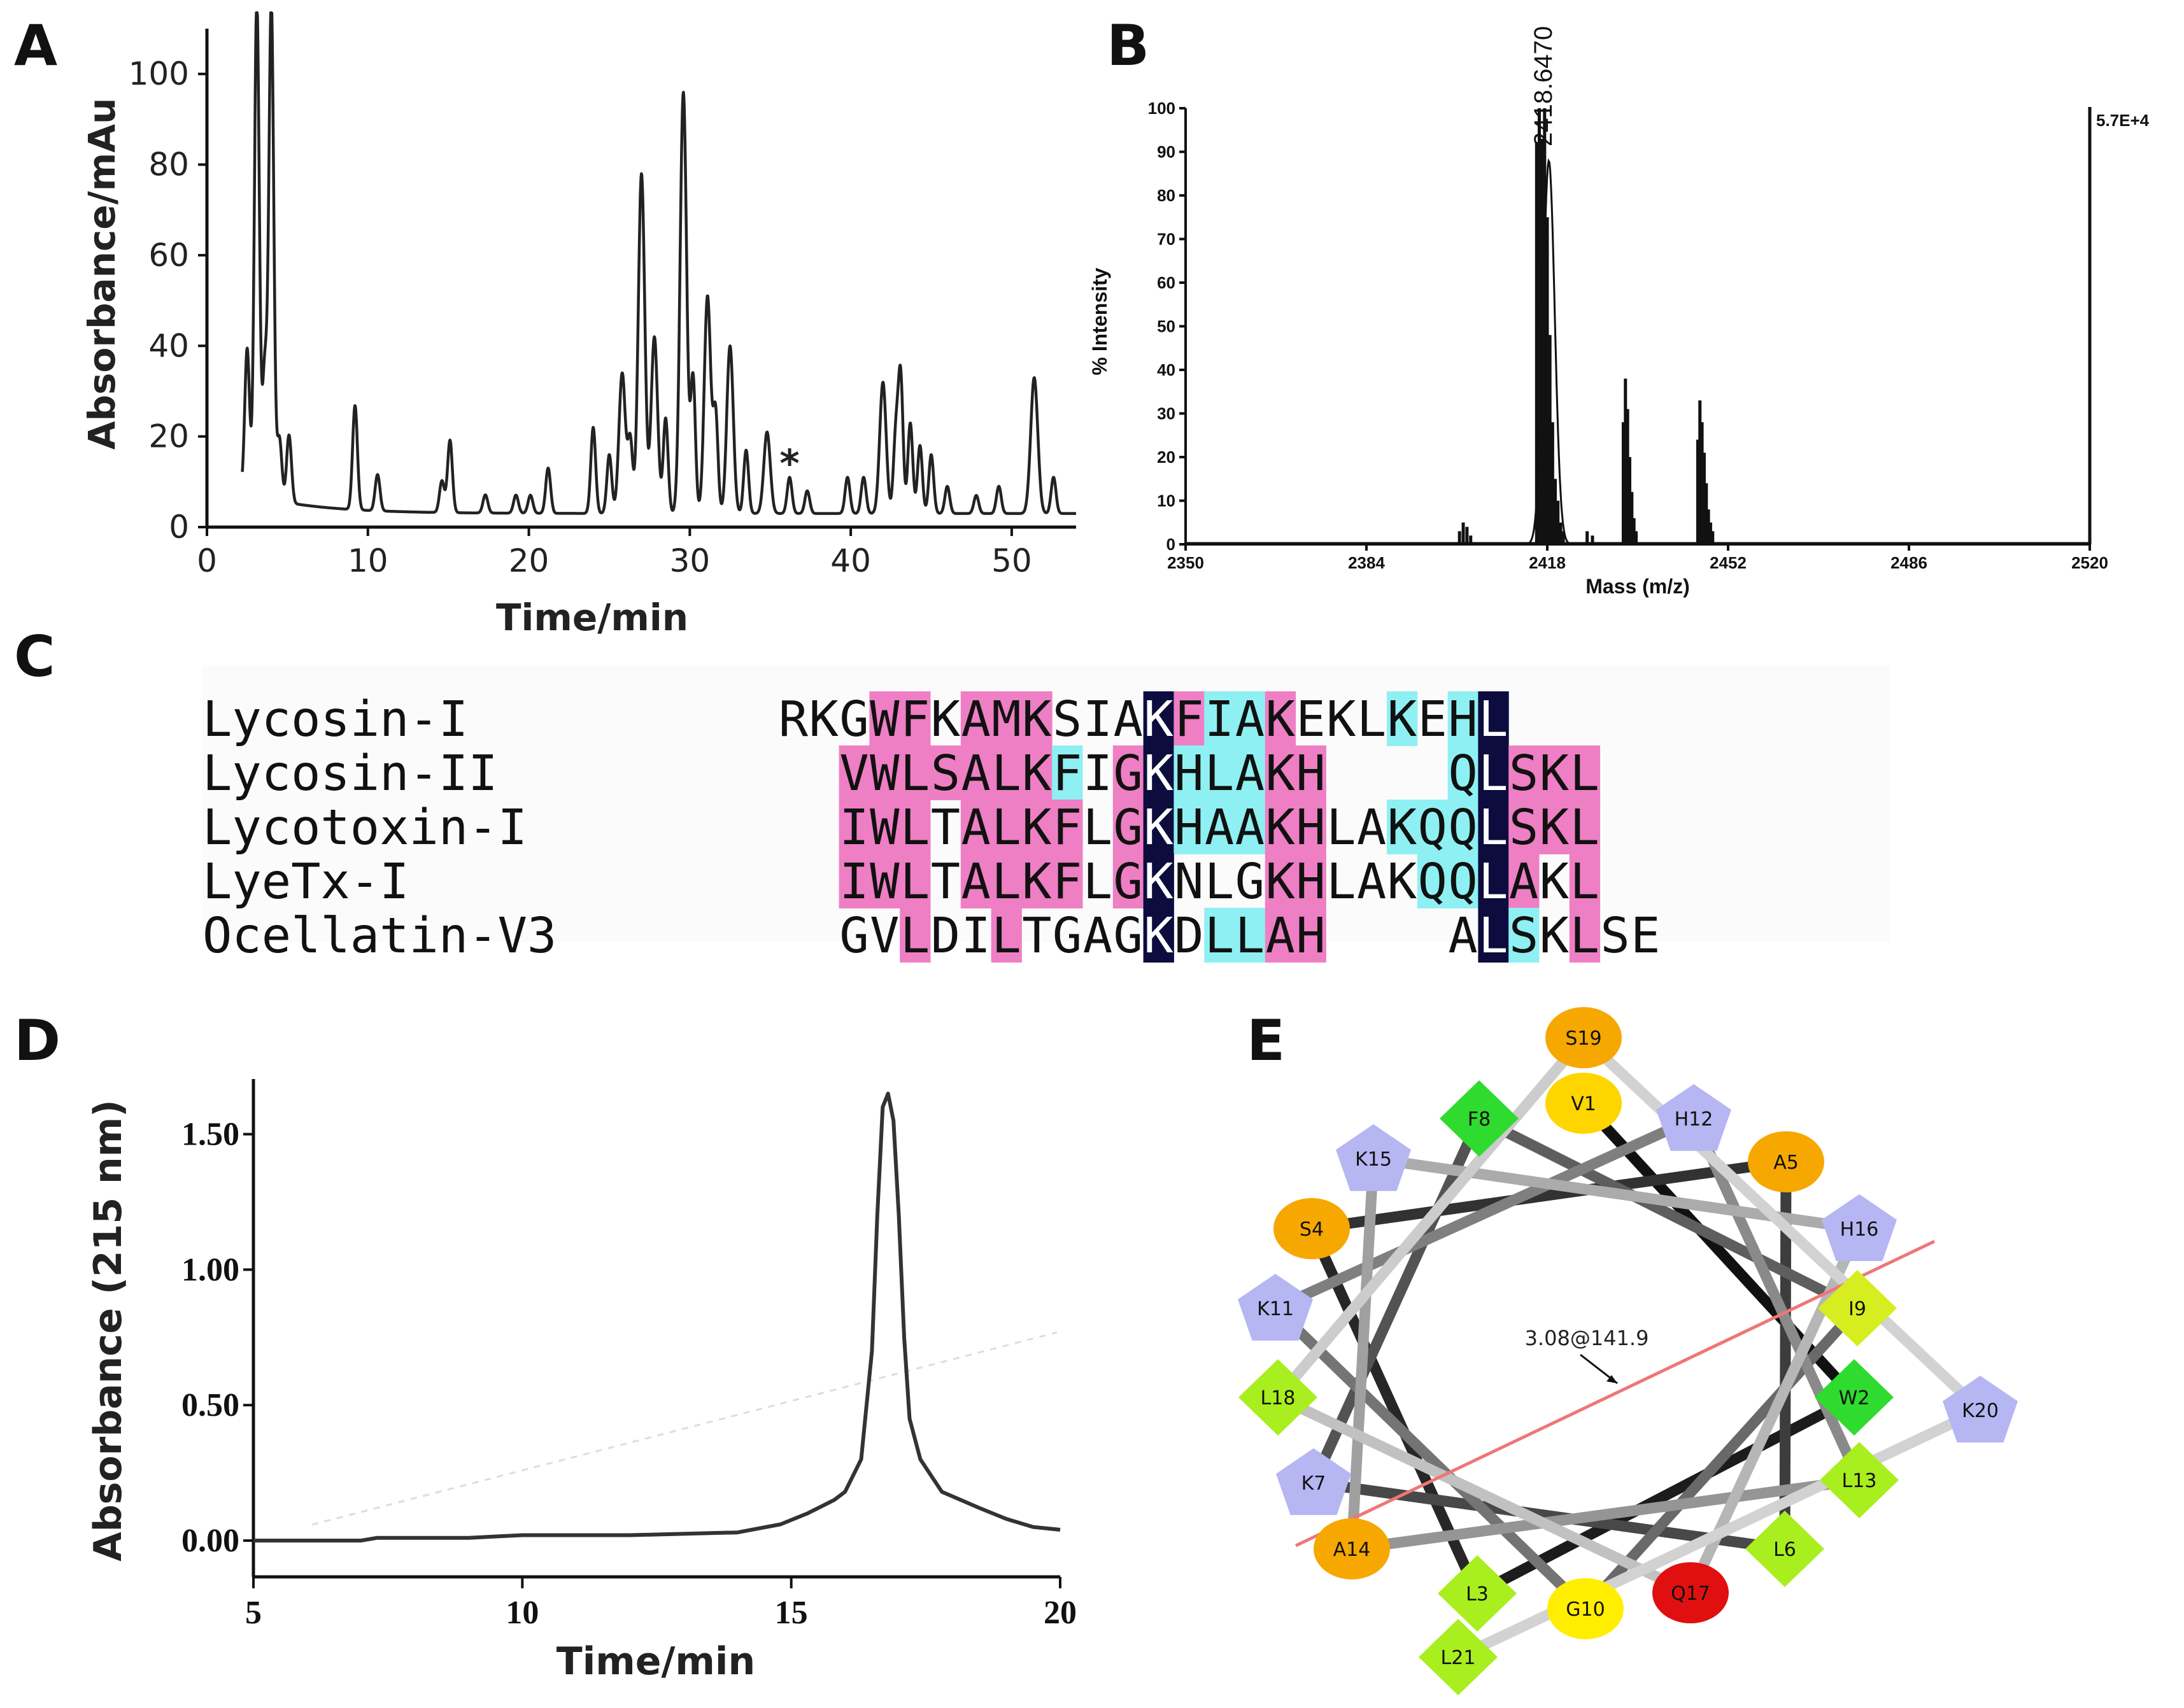  I want to click on residue-letter: N, so click(1188, 882).